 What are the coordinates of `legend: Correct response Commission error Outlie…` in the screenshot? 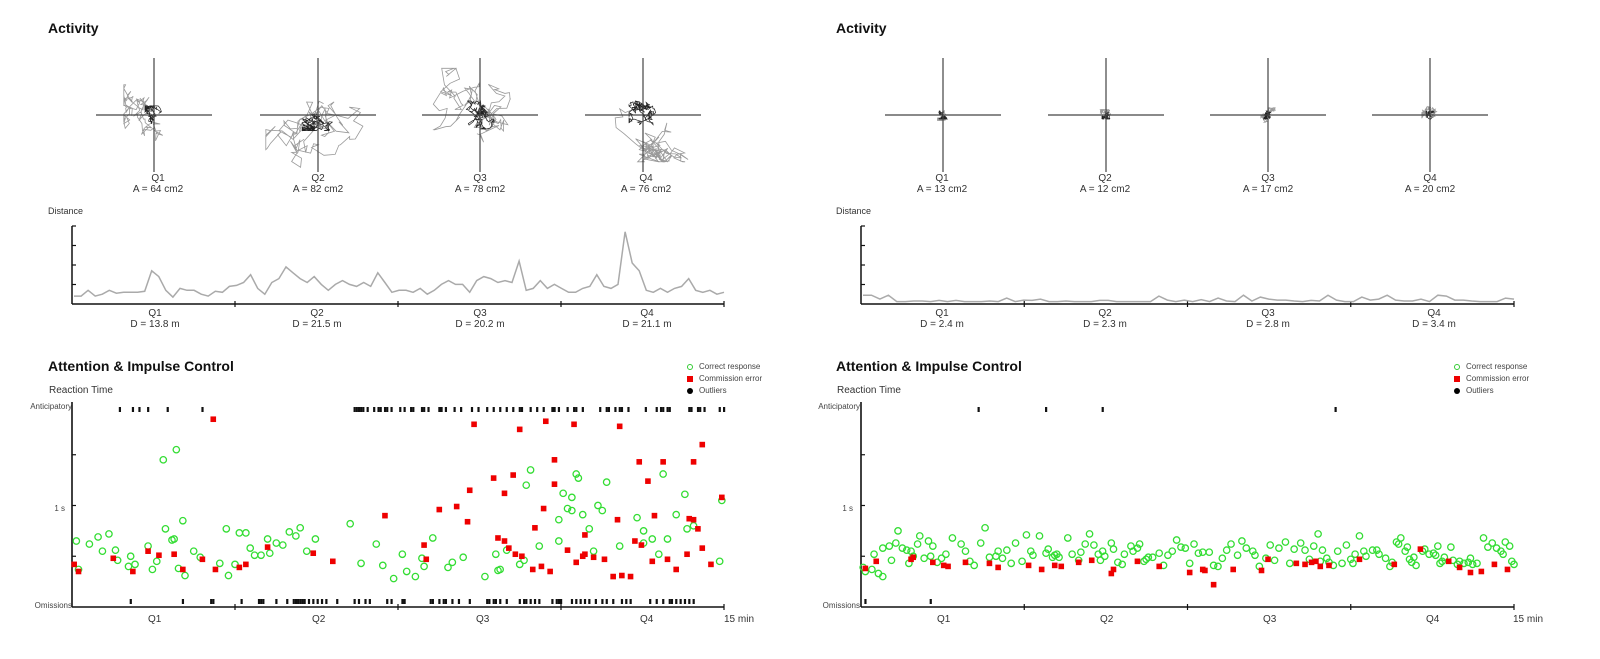 It's located at (1491, 379).